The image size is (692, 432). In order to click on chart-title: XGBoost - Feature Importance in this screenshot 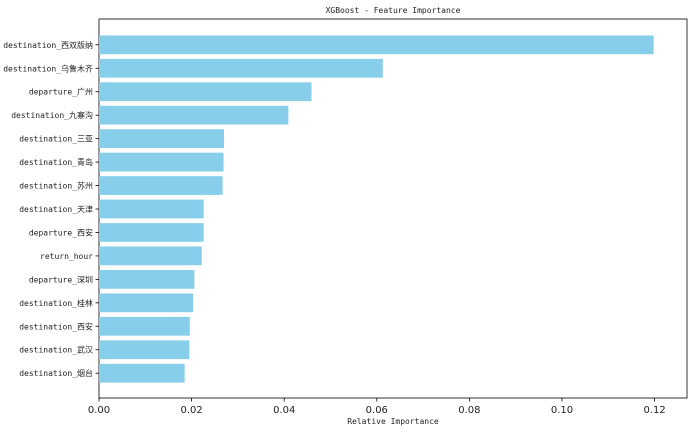, I will do `click(393, 10)`.